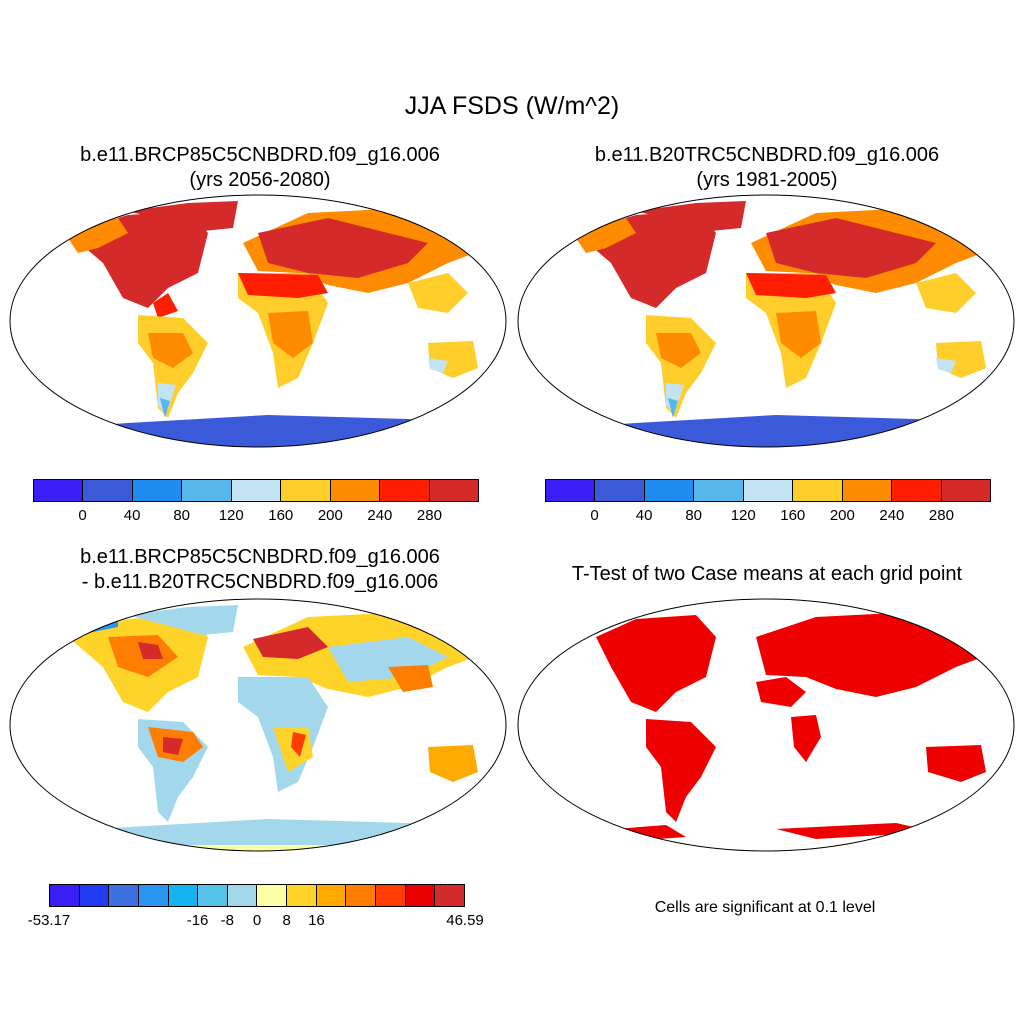 Image resolution: width=1024 pixels, height=1024 pixels. What do you see at coordinates (260, 557) in the screenshot?
I see `panel-title-bottom-left-line1: b.e11.BRCP85C5CNBDRD.f09_g16.006` at bounding box center [260, 557].